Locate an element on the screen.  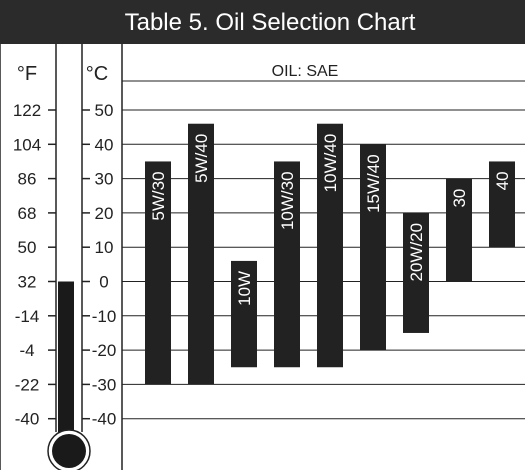
oil-bar-label: 10W/40 is located at coordinates (330, 163).